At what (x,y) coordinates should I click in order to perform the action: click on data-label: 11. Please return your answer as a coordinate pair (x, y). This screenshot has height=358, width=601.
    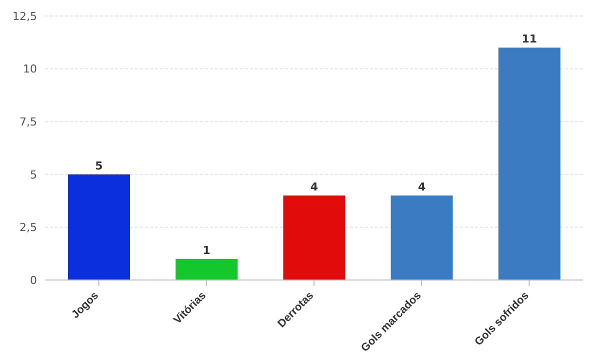
    Looking at the image, I should click on (530, 39).